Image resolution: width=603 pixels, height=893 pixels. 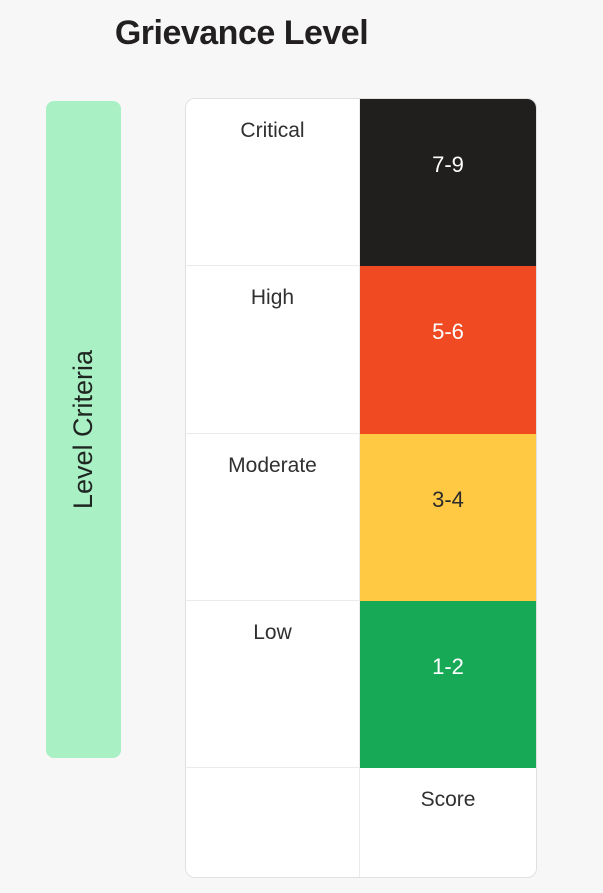 What do you see at coordinates (448, 350) in the screenshot?
I see `score-range-high: 5-6` at bounding box center [448, 350].